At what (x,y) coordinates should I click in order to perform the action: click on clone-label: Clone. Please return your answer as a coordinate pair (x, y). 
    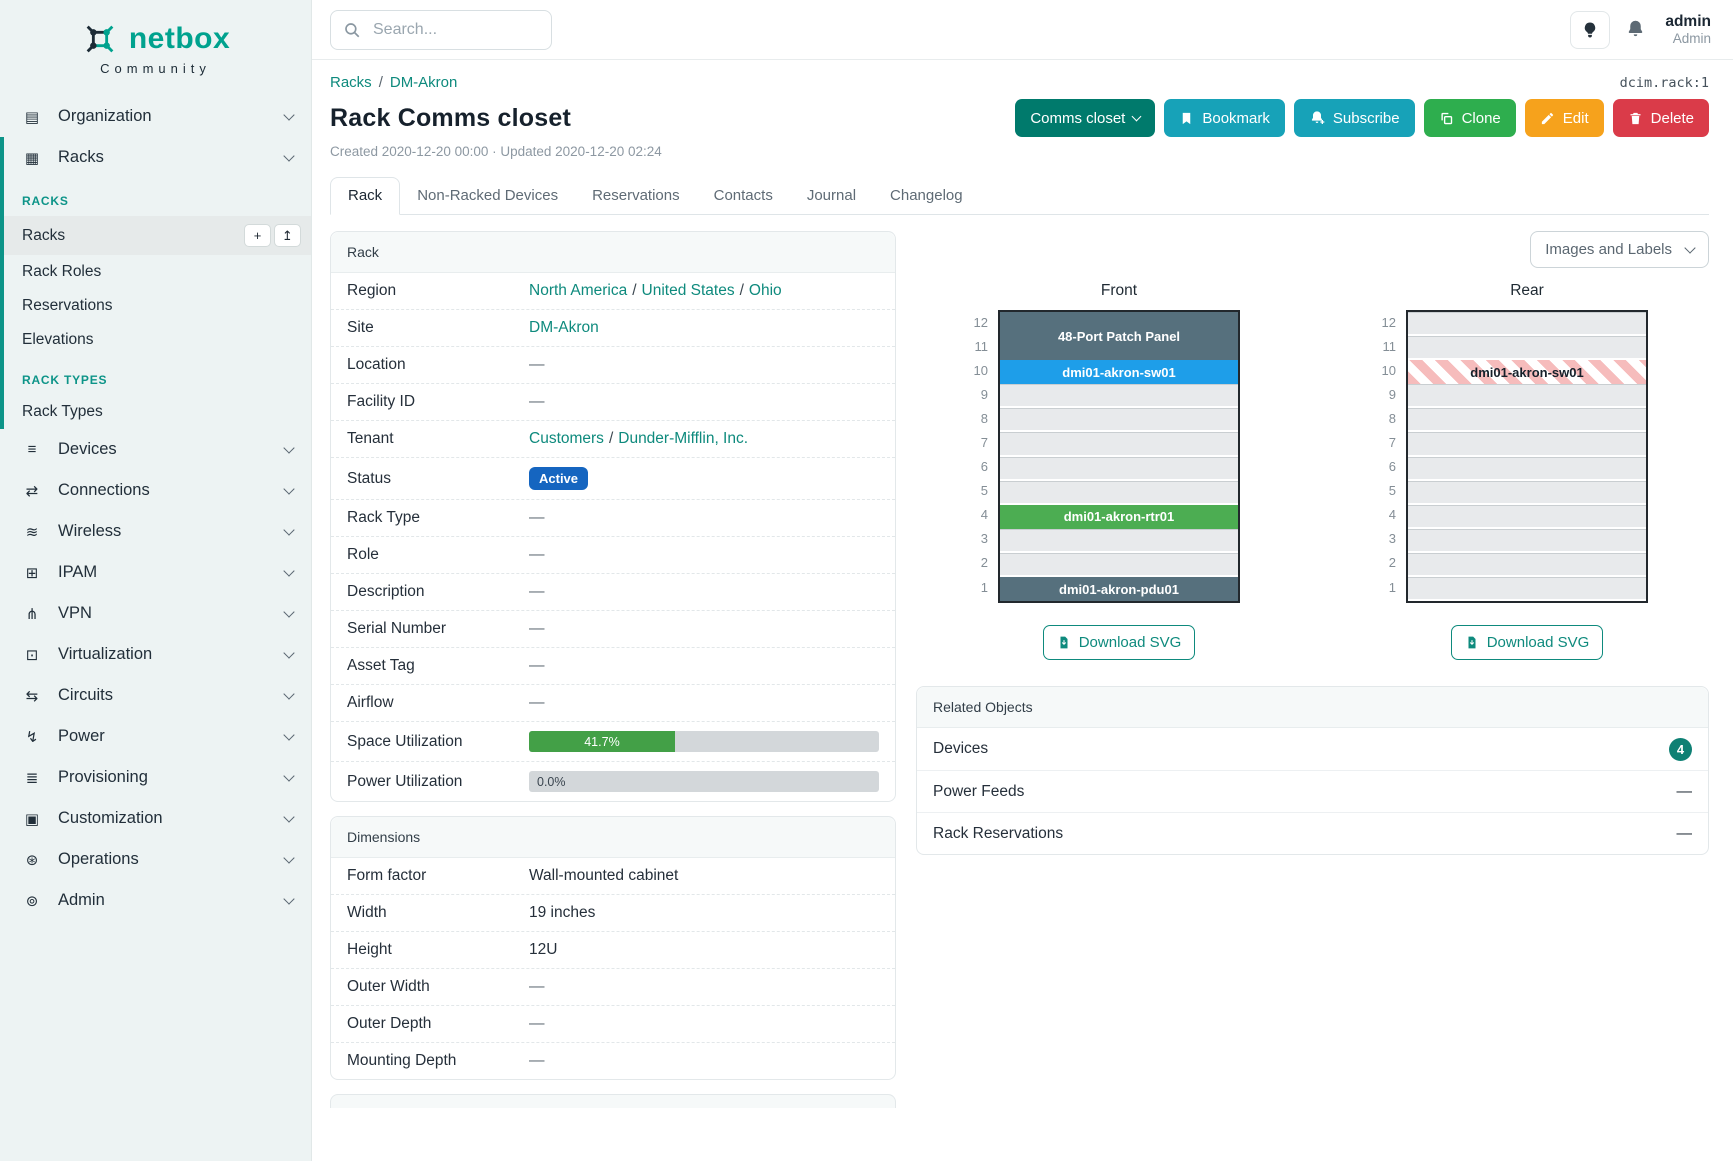
    Looking at the image, I should click on (1481, 118).